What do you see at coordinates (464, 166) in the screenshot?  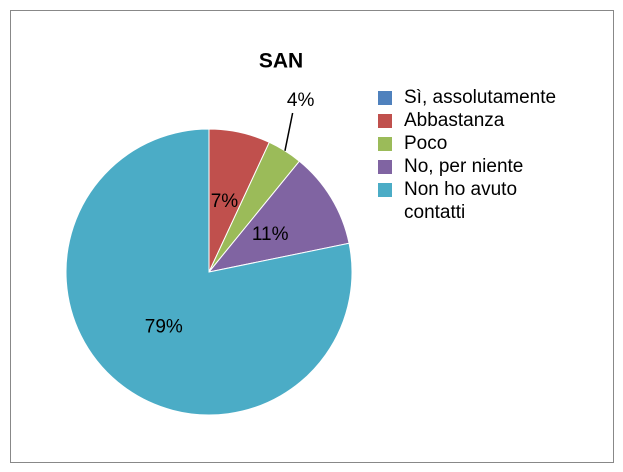 I see `legend-label: No, per niente` at bounding box center [464, 166].